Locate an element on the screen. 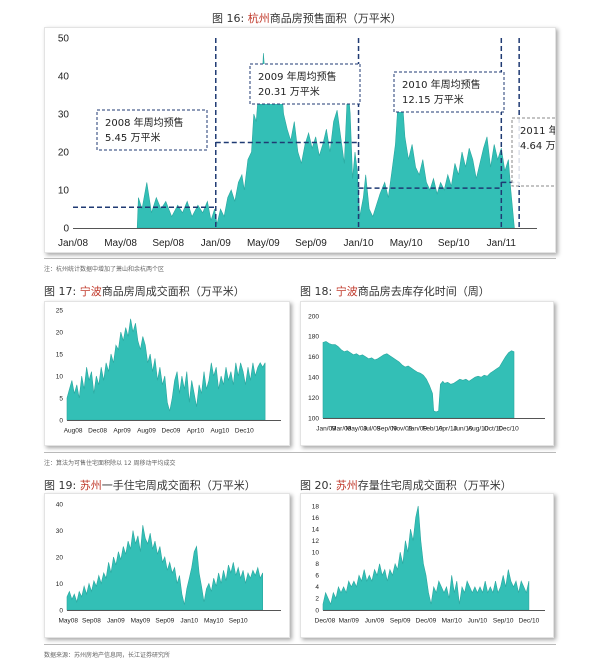 The image size is (595, 668). y-tick-label: 200 is located at coordinates (313, 316).